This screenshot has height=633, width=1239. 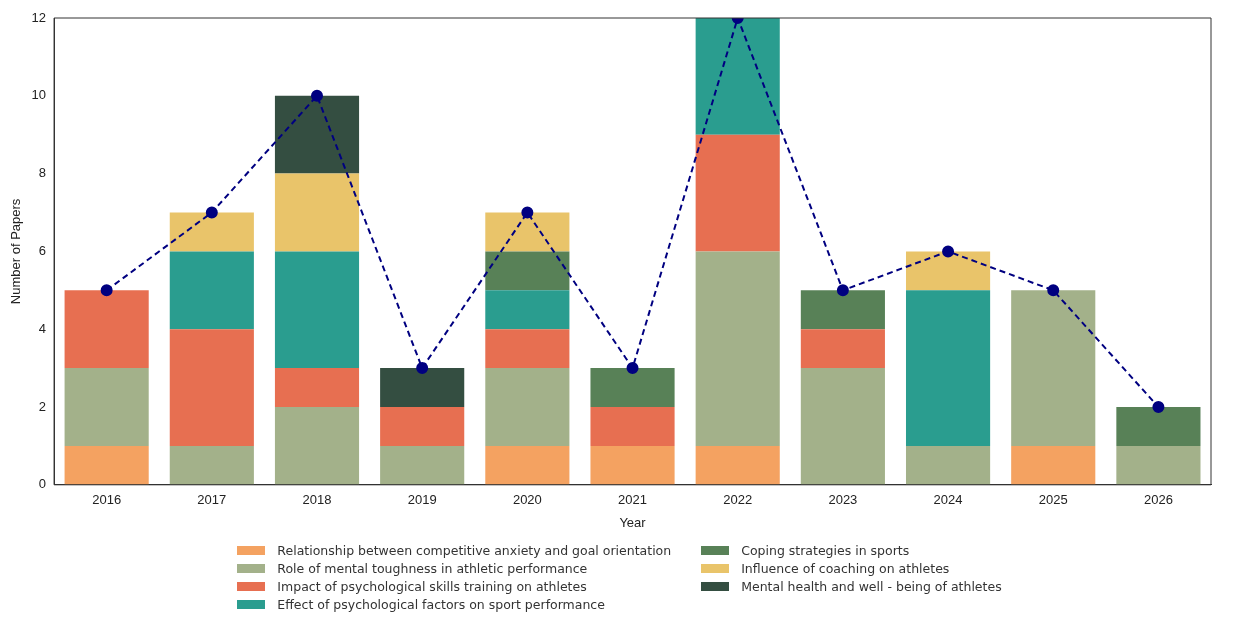 What do you see at coordinates (42, 250) in the screenshot?
I see `y-tick-label: 6` at bounding box center [42, 250].